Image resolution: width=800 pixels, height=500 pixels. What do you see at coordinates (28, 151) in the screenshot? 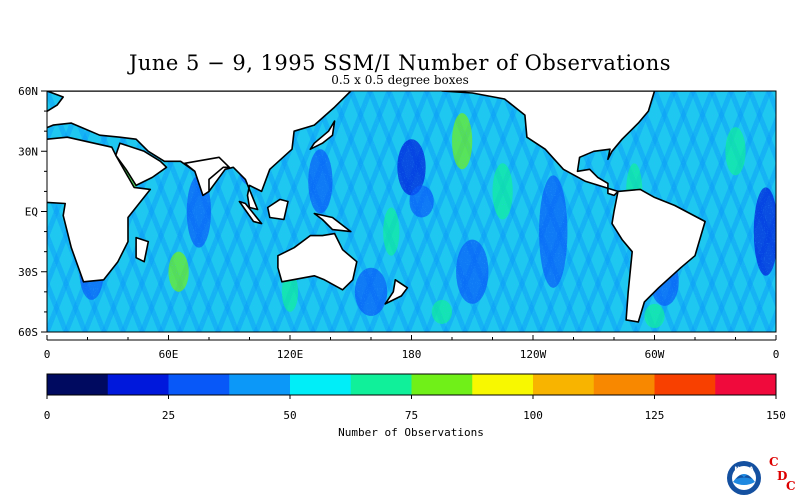
I see `lat-tick-label: 30N` at bounding box center [28, 151].